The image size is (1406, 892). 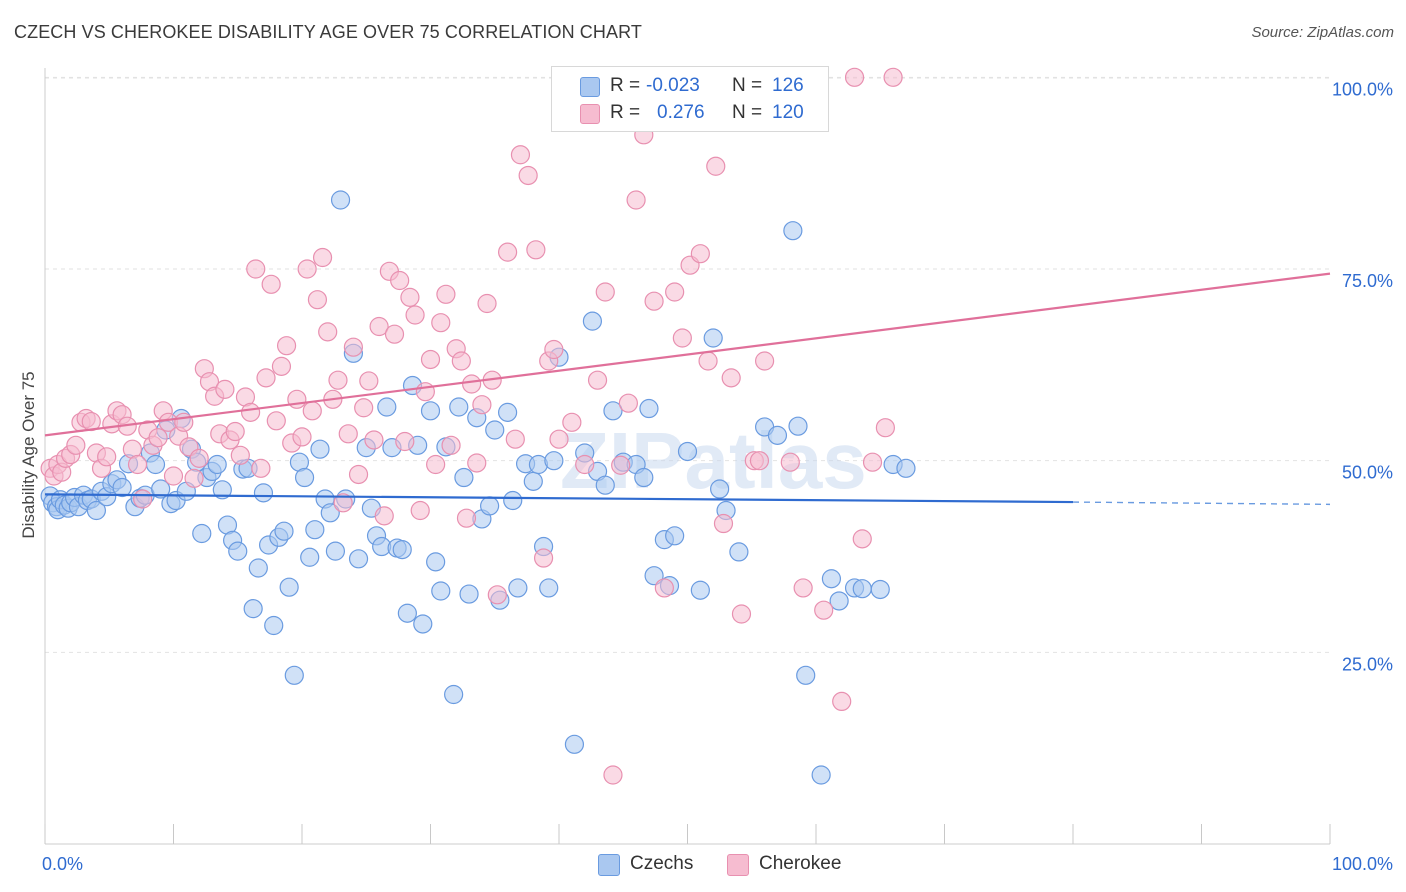 I want to click on stats-legend: R = -0.023 N = 126 R = 0.276 N = 120, so click(x=690, y=99).